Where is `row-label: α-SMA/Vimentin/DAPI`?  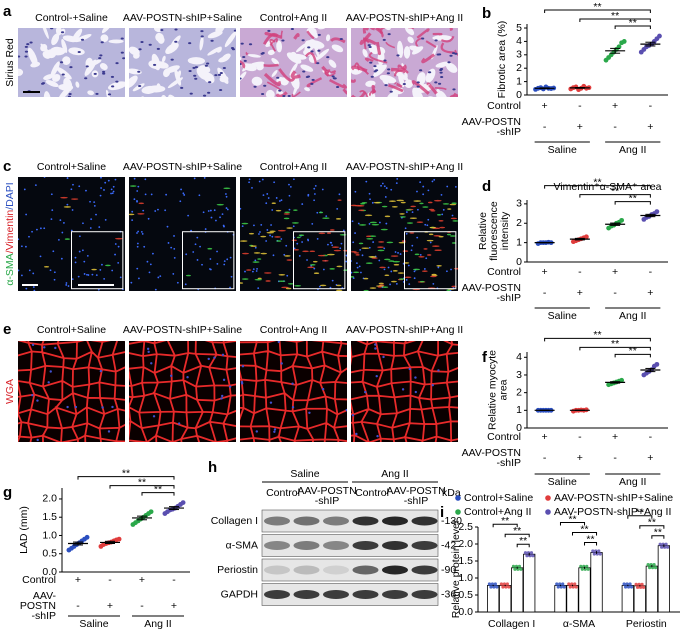
row-label: α-SMA/Vimentin/DAPI is located at coordinates (10, 233).